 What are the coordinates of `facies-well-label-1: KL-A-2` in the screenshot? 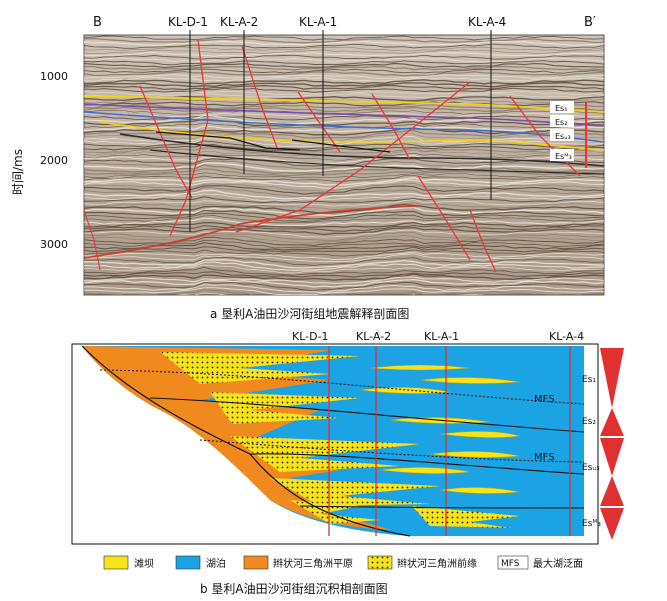 It's located at (373, 336).